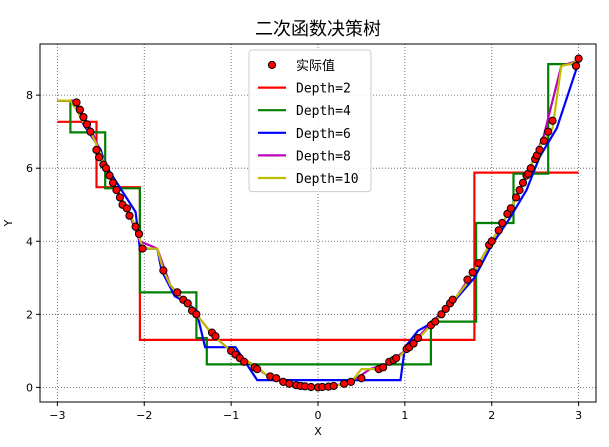 This screenshot has height=447, width=609. I want to click on legend-label: Depth=10, so click(327, 179).